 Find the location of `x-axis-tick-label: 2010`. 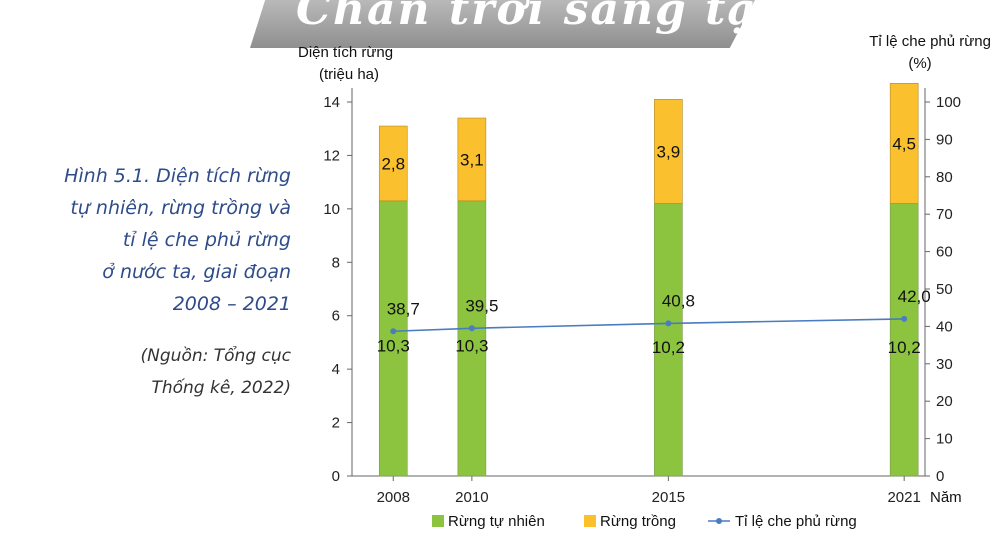

x-axis-tick-label: 2010 is located at coordinates (471, 497).